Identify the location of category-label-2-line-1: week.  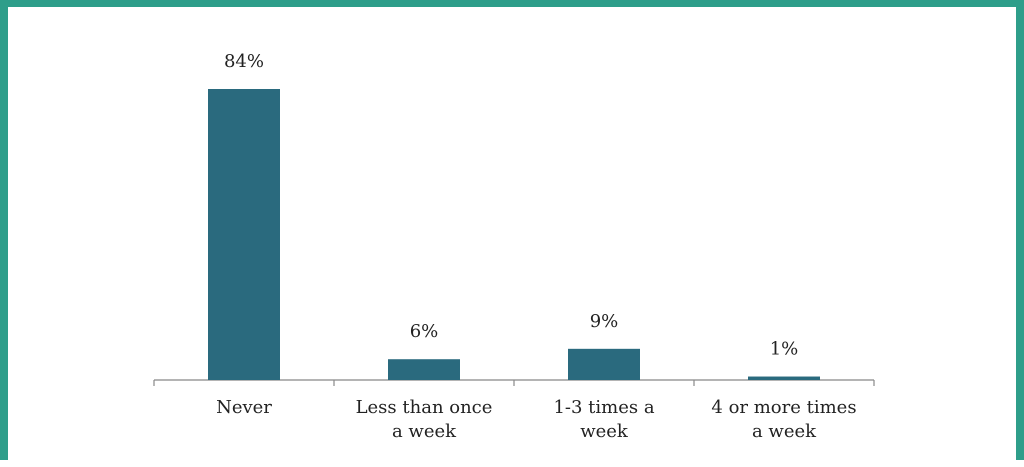
(604, 431).